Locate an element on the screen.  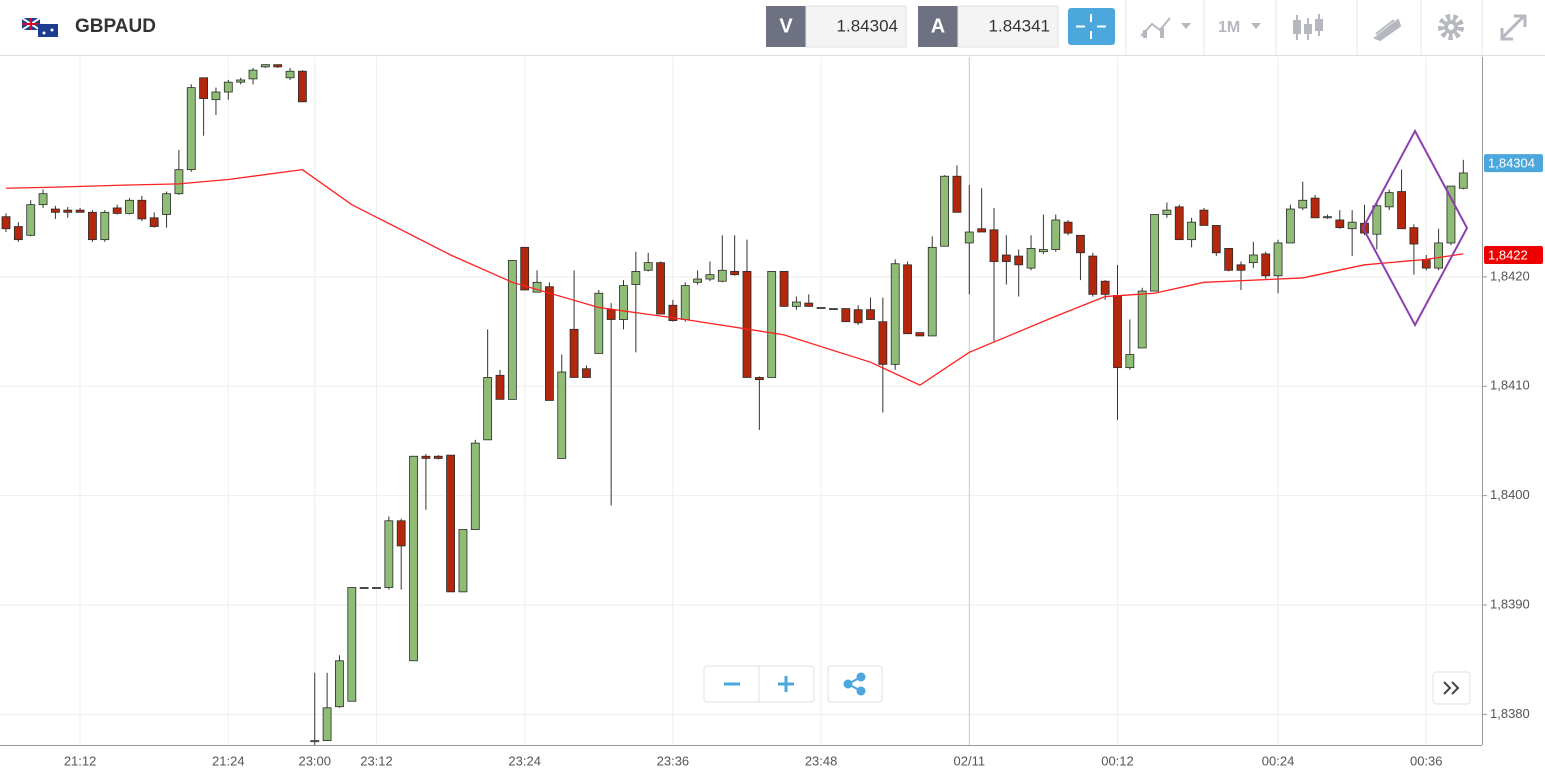
settings-button is located at coordinates (1451, 27).